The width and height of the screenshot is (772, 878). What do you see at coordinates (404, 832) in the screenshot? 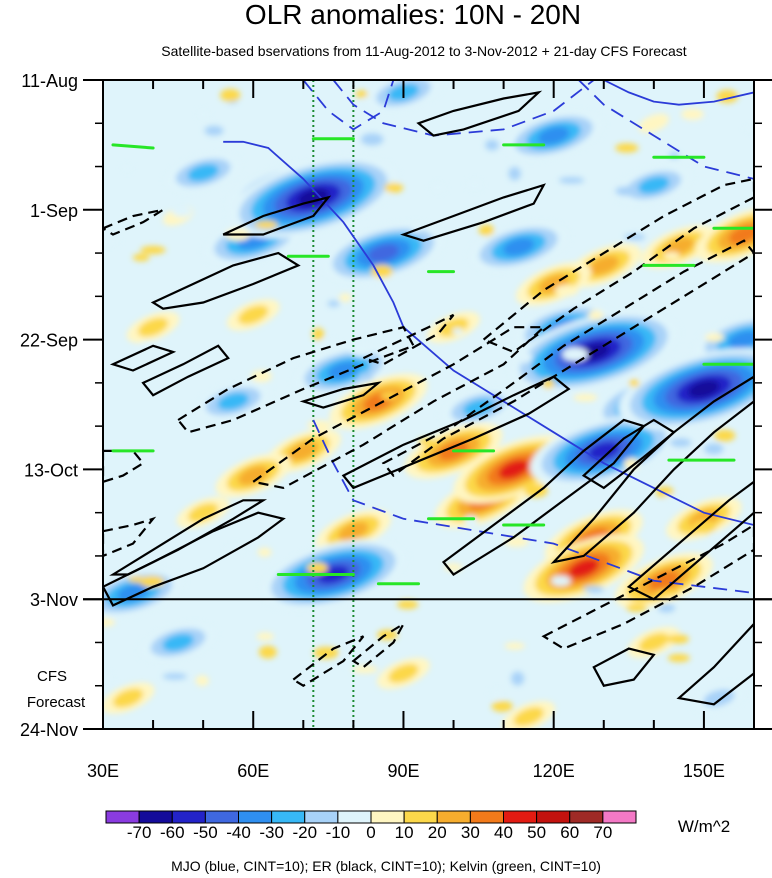
I see `colorbar-label: 10` at bounding box center [404, 832].